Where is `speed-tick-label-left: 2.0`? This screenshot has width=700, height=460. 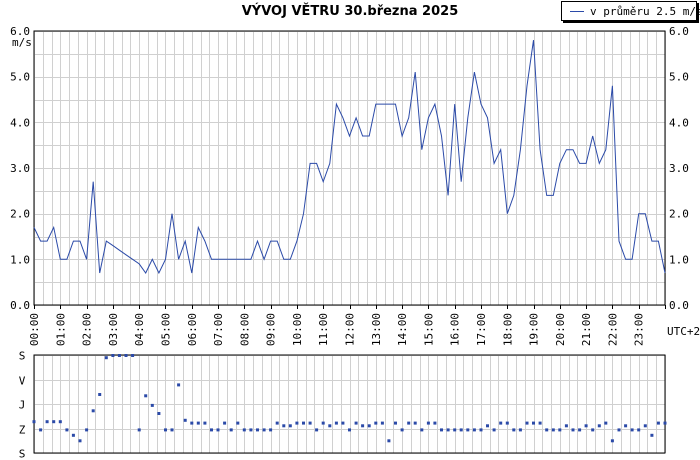
speed-tick-label-left: 2.0 is located at coordinates (20, 214).